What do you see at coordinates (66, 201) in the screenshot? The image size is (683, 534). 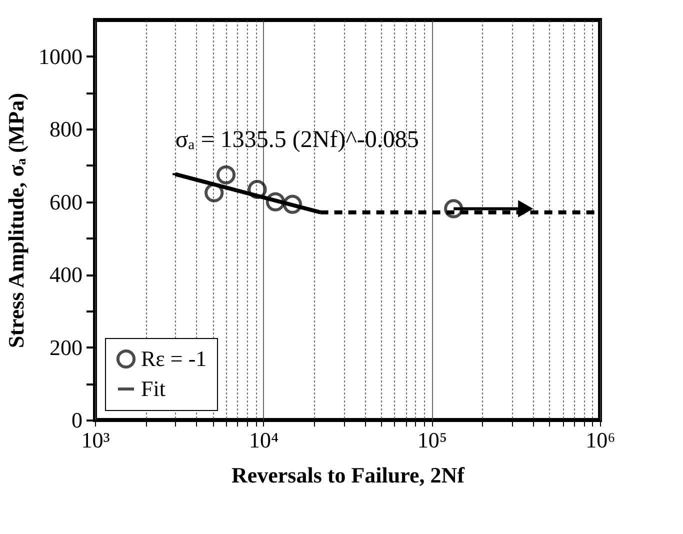 I see `y-tick-label: 600` at bounding box center [66, 201].